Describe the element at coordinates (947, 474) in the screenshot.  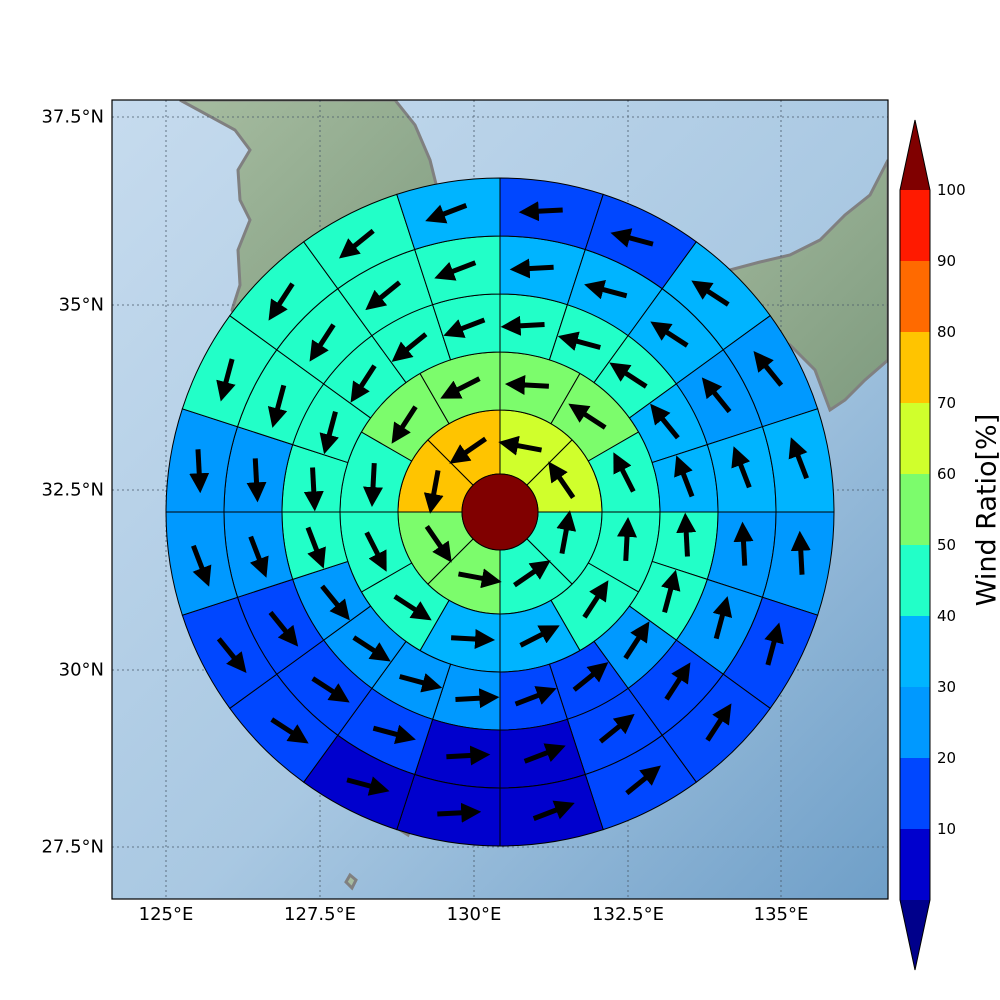
I see `colorbar-tick-label: 60` at that location.